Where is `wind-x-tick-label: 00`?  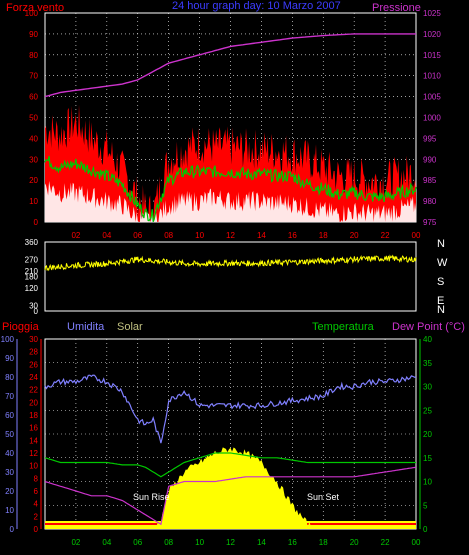 wind-x-tick-label: 00 is located at coordinates (416, 235).